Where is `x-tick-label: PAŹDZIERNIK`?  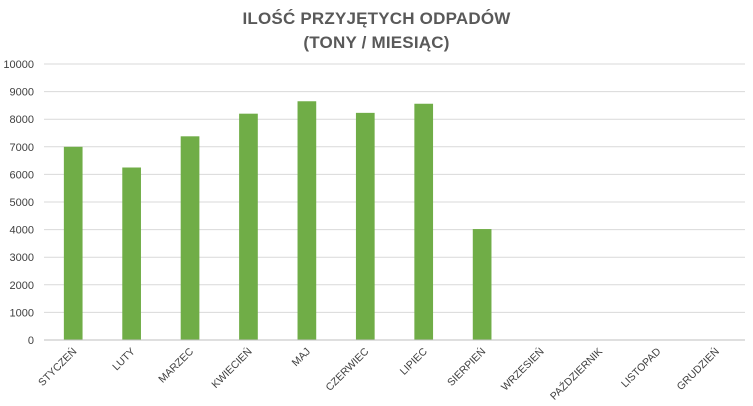
x-tick-label: PAŹDZIERNIK is located at coordinates (576, 374).